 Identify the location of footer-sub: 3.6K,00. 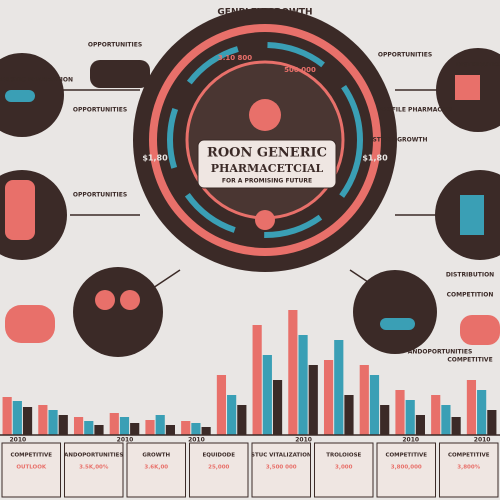
(156, 468).